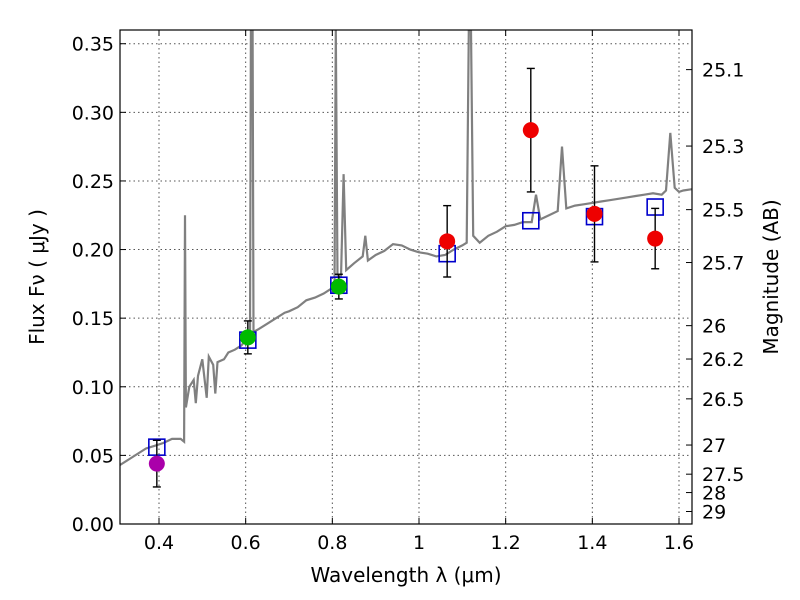 This screenshot has width=800, height=600. I want to click on x-tick-label: 1.6, so click(679, 543).